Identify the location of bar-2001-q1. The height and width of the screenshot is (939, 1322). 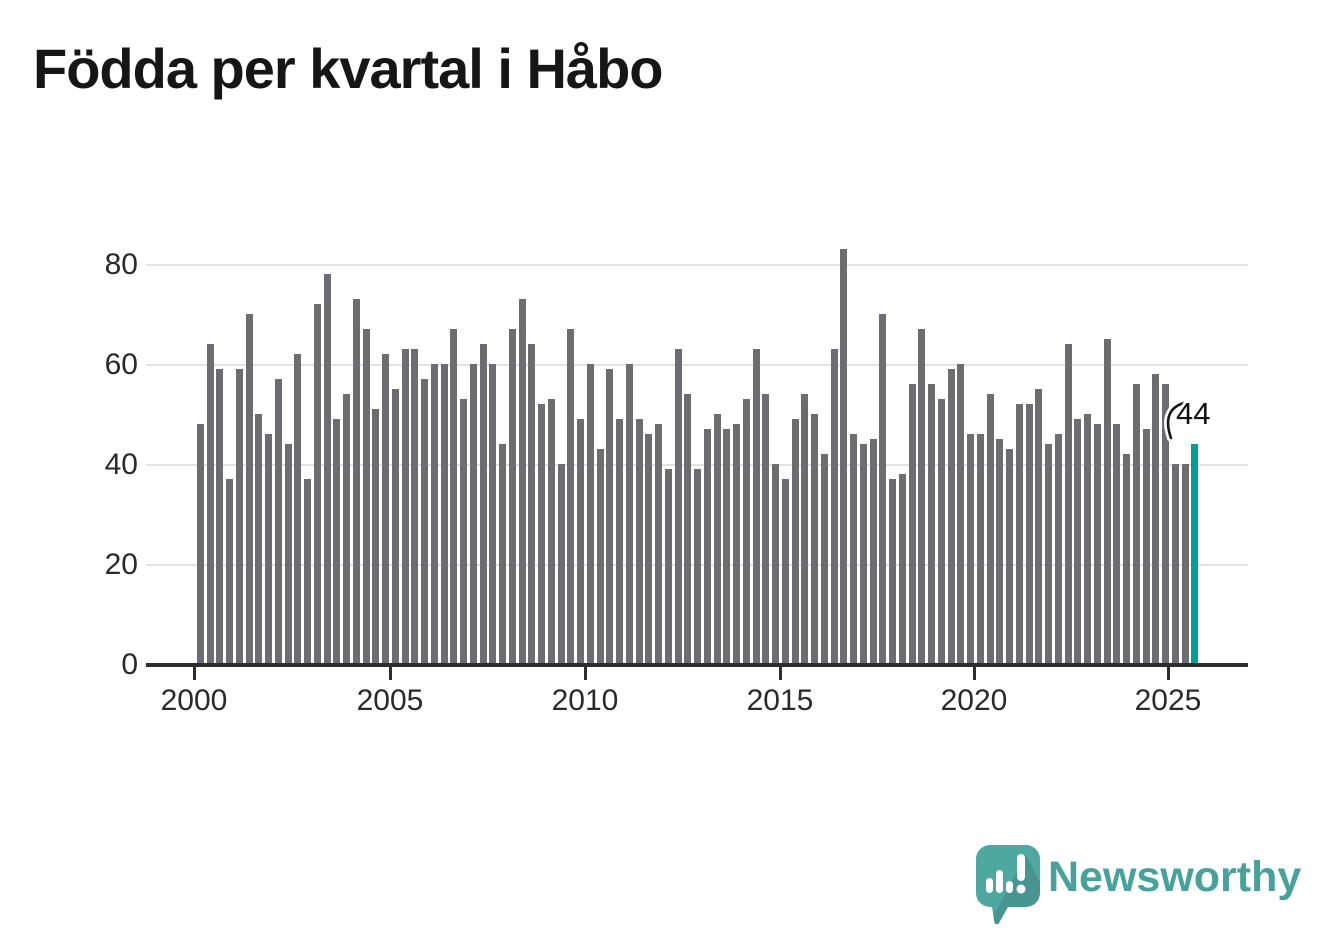
(239, 516).